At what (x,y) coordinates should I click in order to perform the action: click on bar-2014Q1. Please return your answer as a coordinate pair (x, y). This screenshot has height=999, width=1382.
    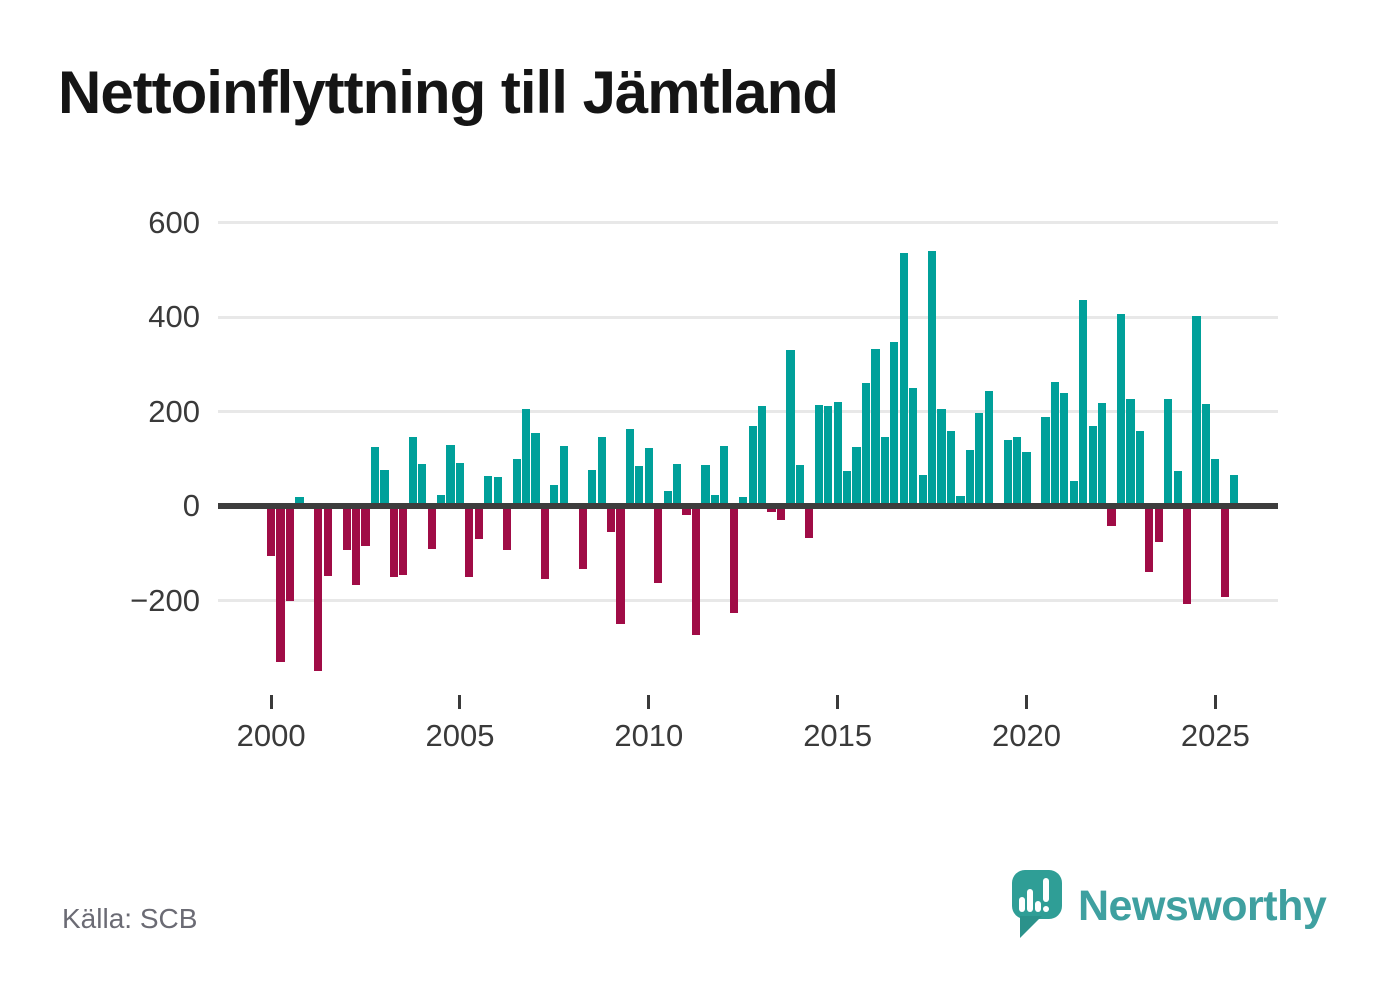
    Looking at the image, I should click on (799, 485).